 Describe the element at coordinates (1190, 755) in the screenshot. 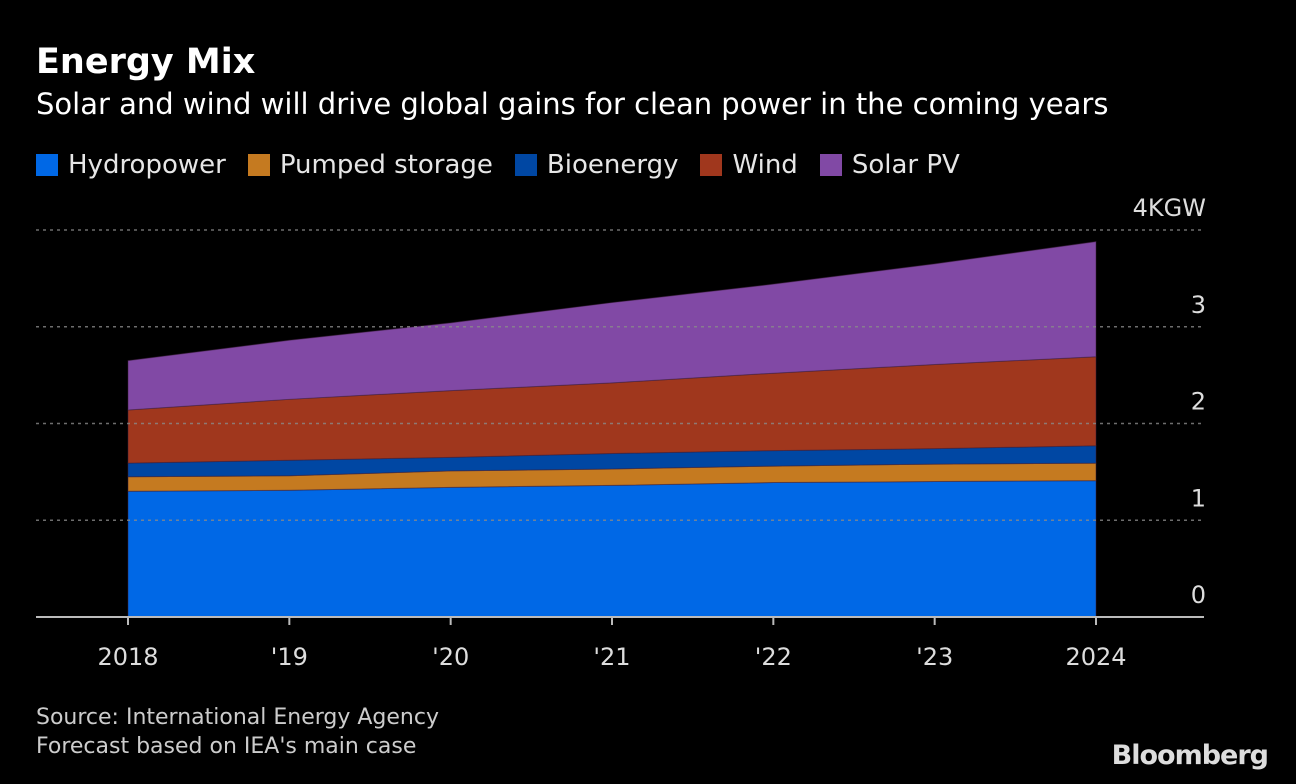

I see `bloomberg-logo: Bloomberg` at that location.